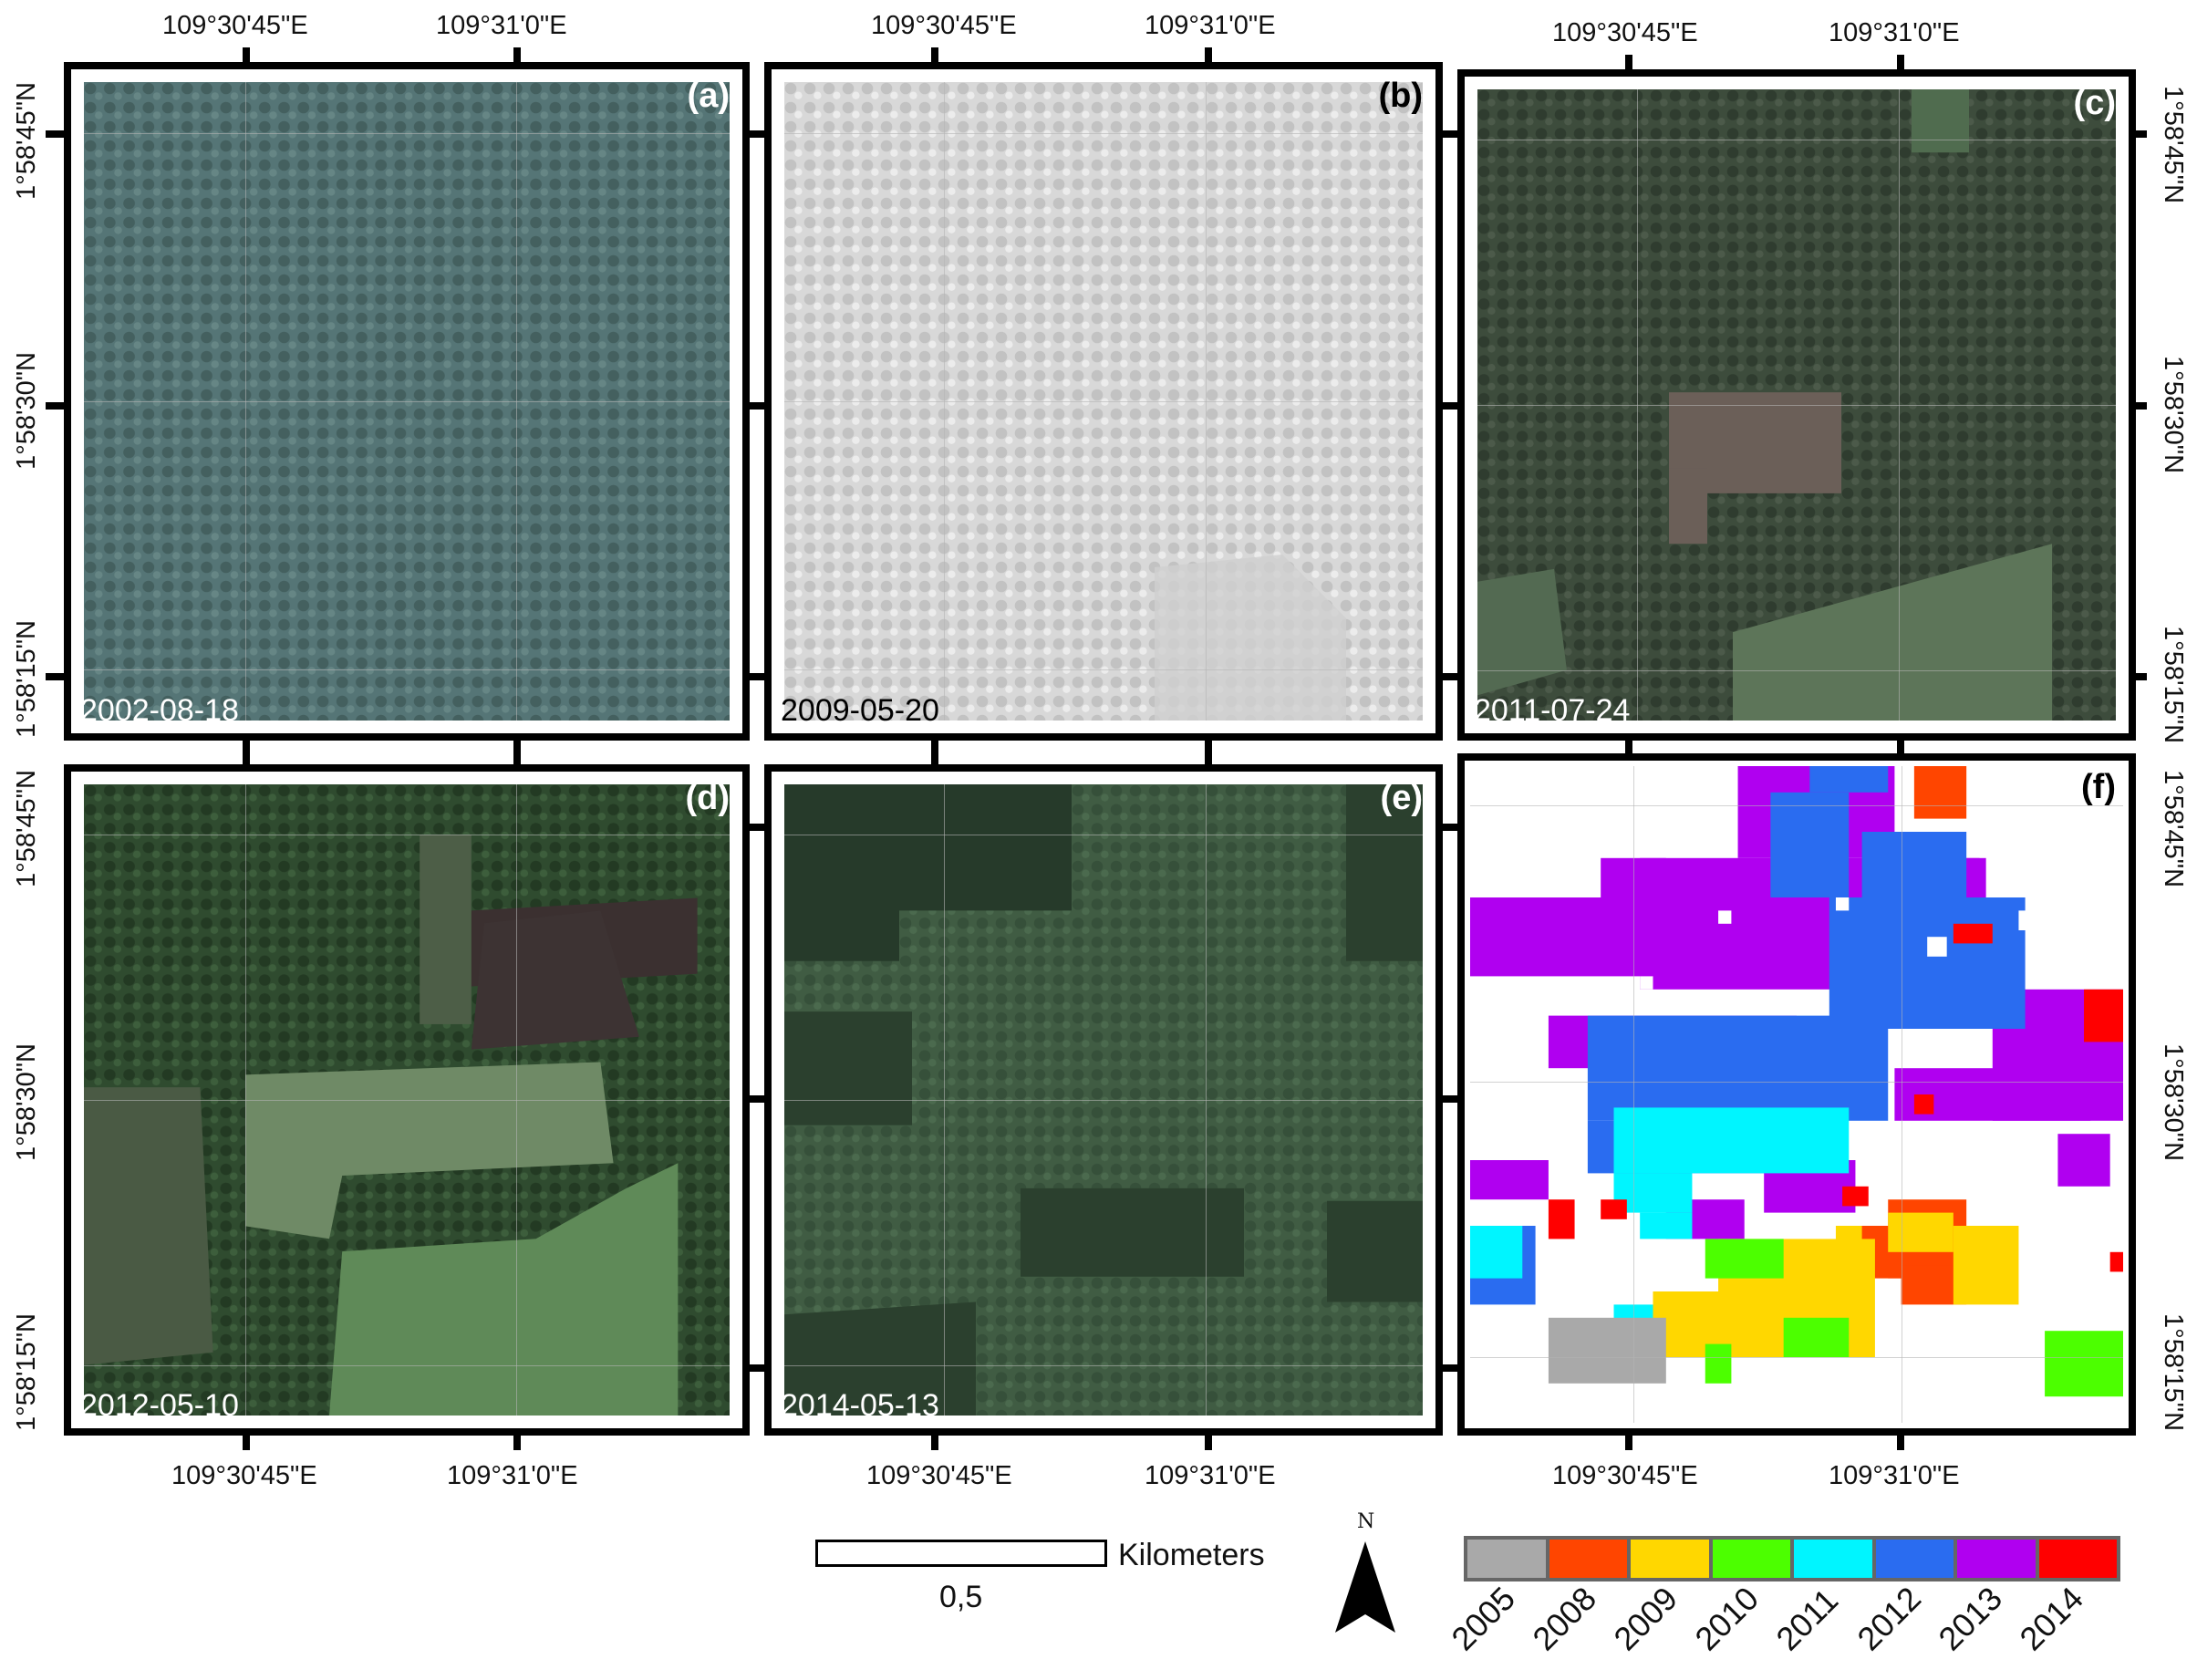  What do you see at coordinates (1607, 1350) in the screenshot?
I see `loss-patch-2005` at bounding box center [1607, 1350].